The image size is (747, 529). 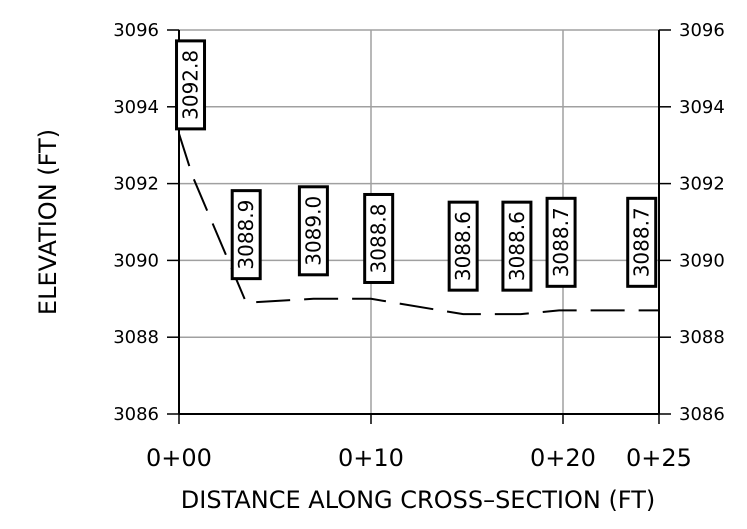 I want to click on y-tick-labels-left: 3086 3088 3090 3092 3094 3096, so click(x=136, y=222).